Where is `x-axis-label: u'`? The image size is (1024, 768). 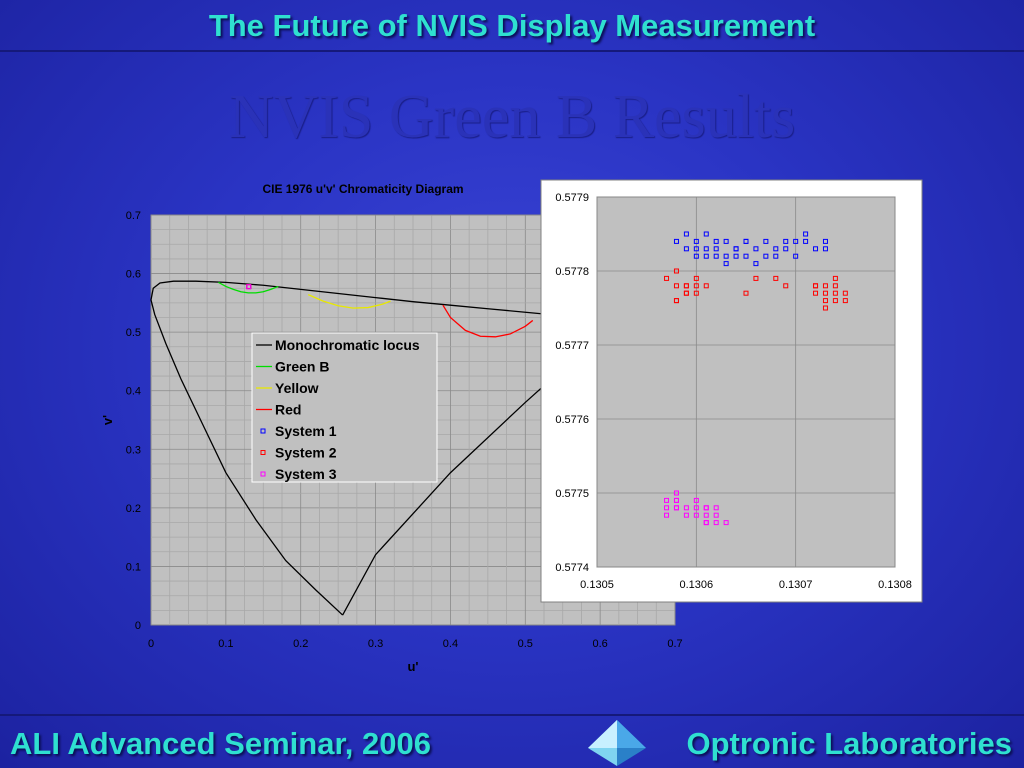
x-axis-label: u' is located at coordinates (412, 666).